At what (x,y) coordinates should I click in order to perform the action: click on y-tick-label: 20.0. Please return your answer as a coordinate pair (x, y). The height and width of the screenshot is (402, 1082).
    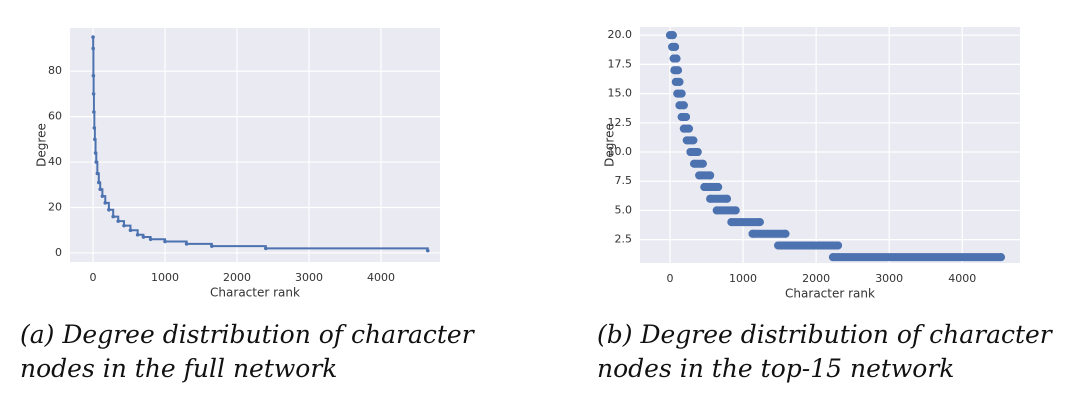
    Looking at the image, I should click on (620, 34).